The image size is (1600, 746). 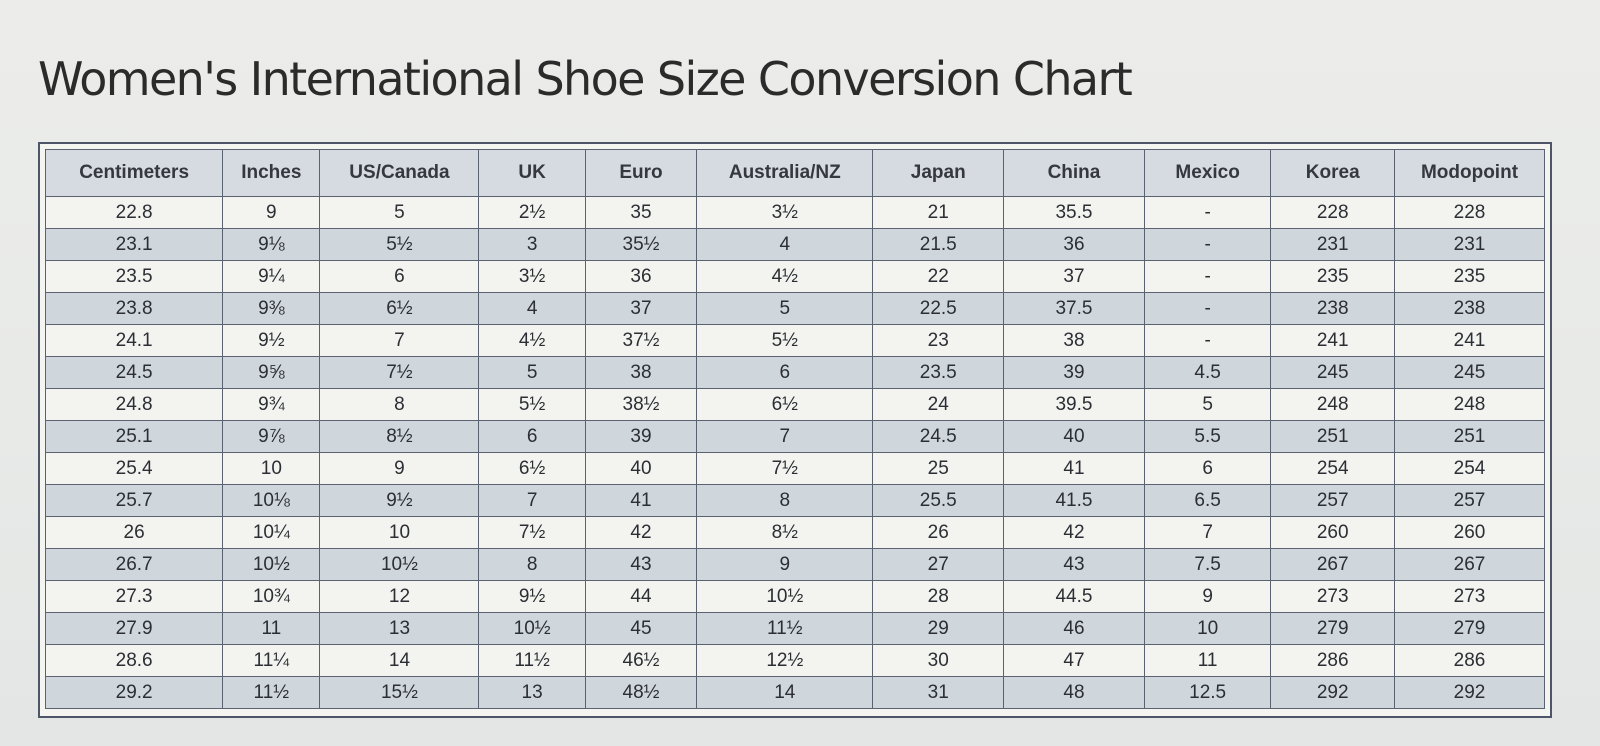 I want to click on cell-korea: 245, so click(x=1332, y=372).